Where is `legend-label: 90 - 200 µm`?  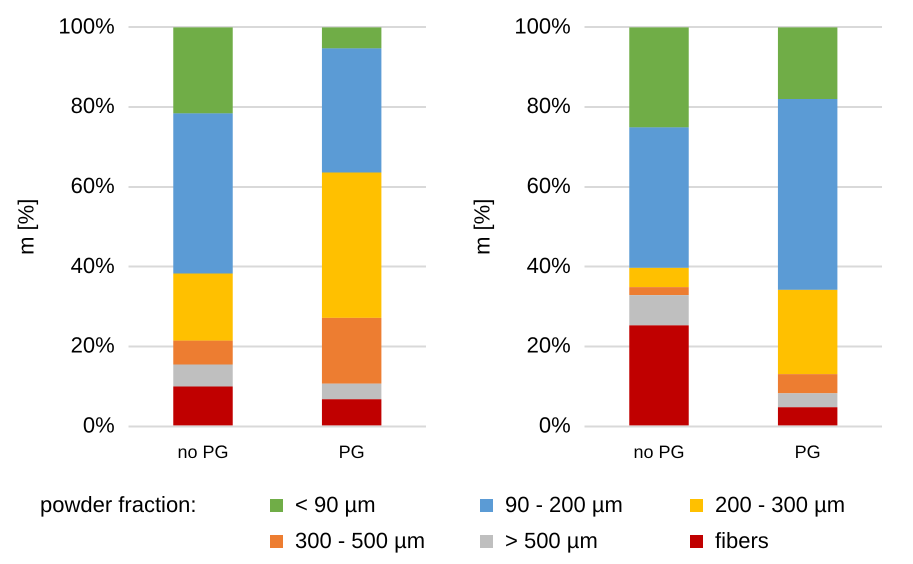 legend-label: 90 - 200 µm is located at coordinates (564, 505).